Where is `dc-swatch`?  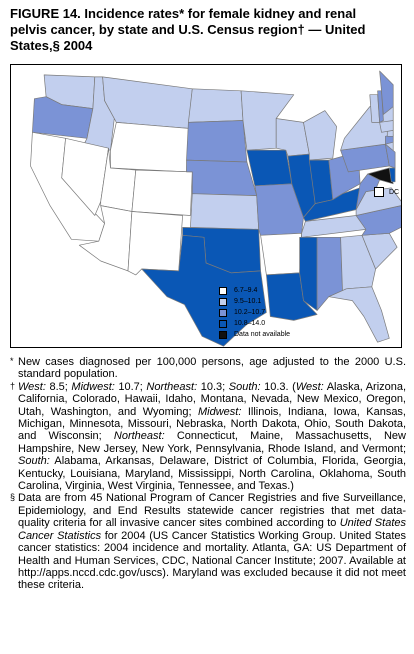
dc-swatch is located at coordinates (379, 192).